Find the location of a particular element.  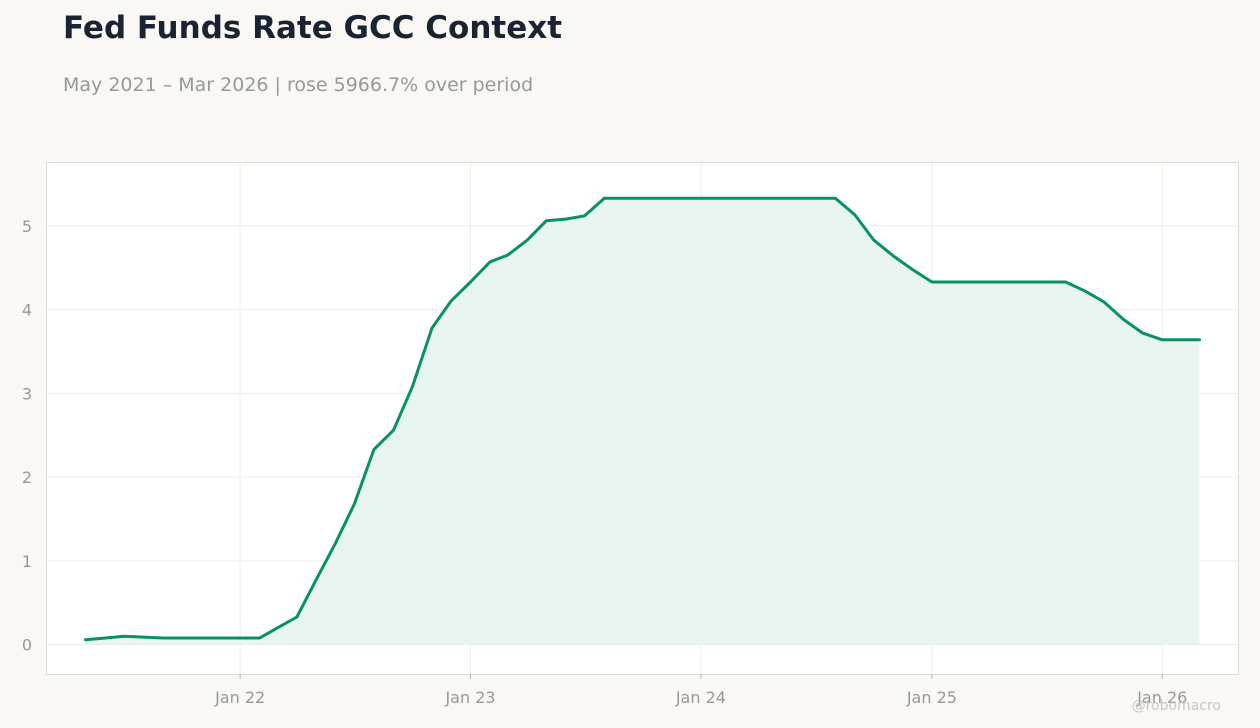

y-tick-label: 2 is located at coordinates (27, 477).